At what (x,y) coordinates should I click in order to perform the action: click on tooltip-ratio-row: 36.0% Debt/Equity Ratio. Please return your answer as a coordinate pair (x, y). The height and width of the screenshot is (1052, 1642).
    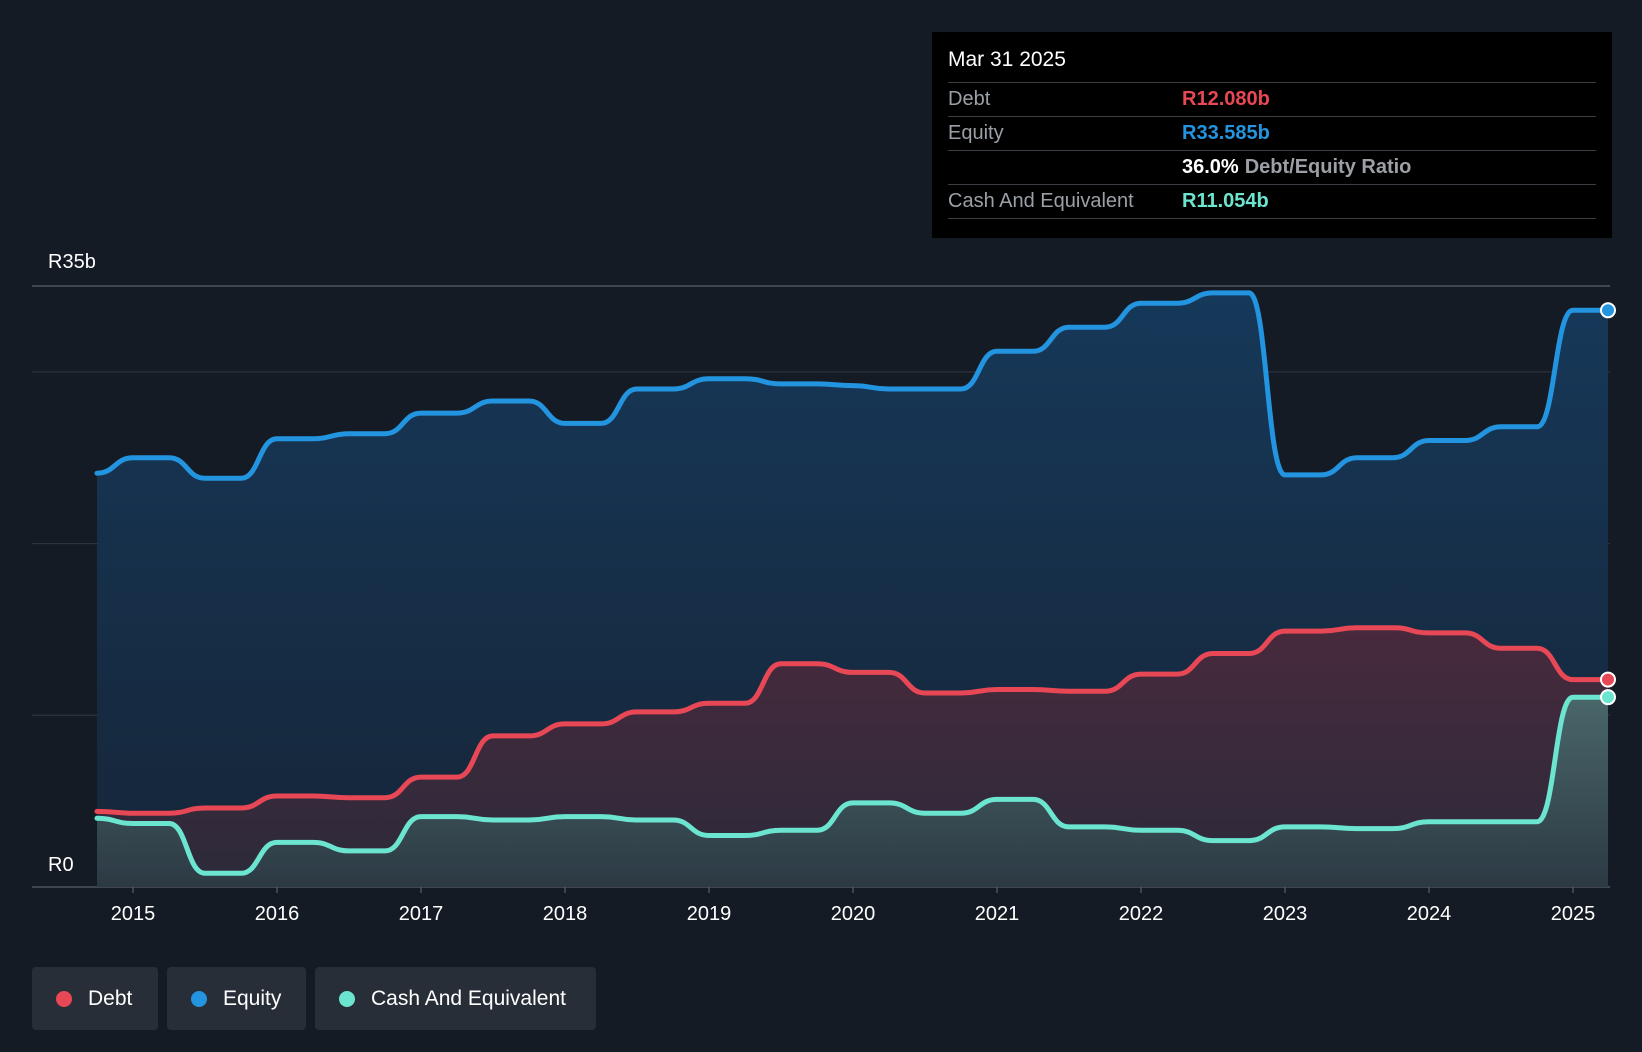
    Looking at the image, I should click on (1272, 168).